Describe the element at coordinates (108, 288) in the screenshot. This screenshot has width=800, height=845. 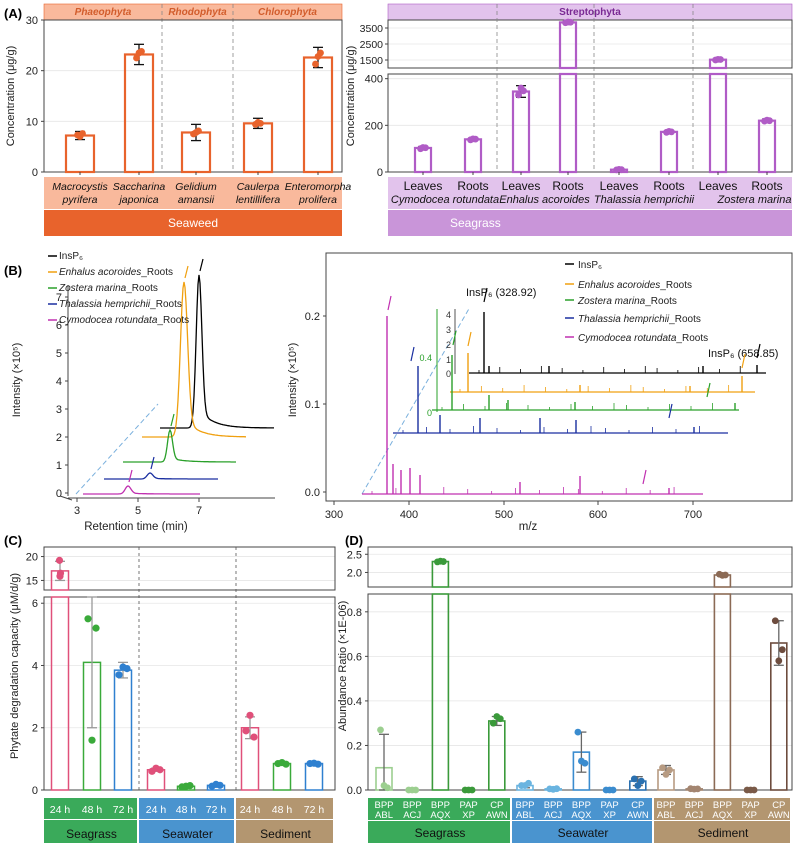
I see `legend-label: Zostera marina_Roots` at that location.